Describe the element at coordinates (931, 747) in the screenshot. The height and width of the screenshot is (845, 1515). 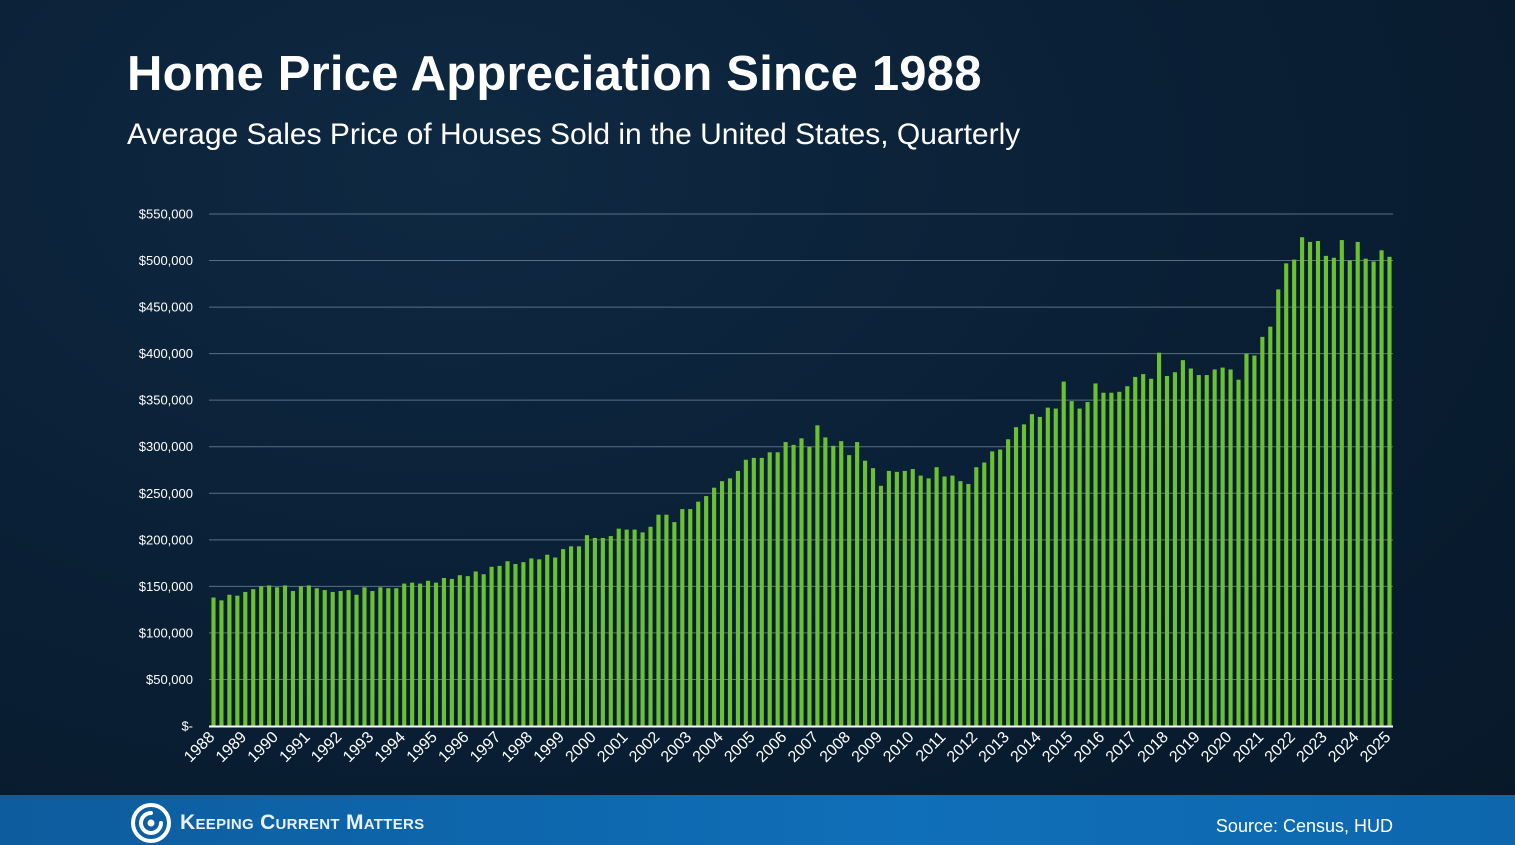
I see `x-tick-label: 2011` at that location.